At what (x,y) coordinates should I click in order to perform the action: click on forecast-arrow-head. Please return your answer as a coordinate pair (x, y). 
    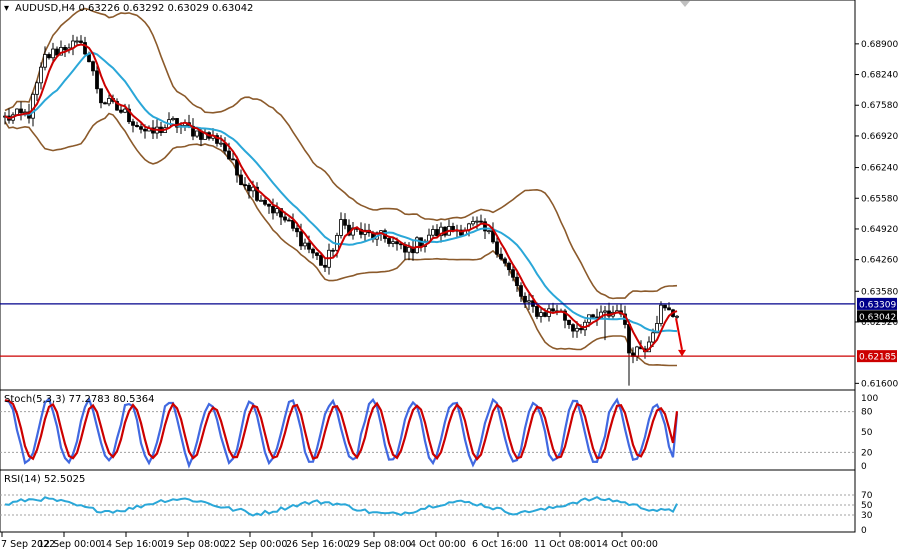
    Looking at the image, I should click on (682, 353).